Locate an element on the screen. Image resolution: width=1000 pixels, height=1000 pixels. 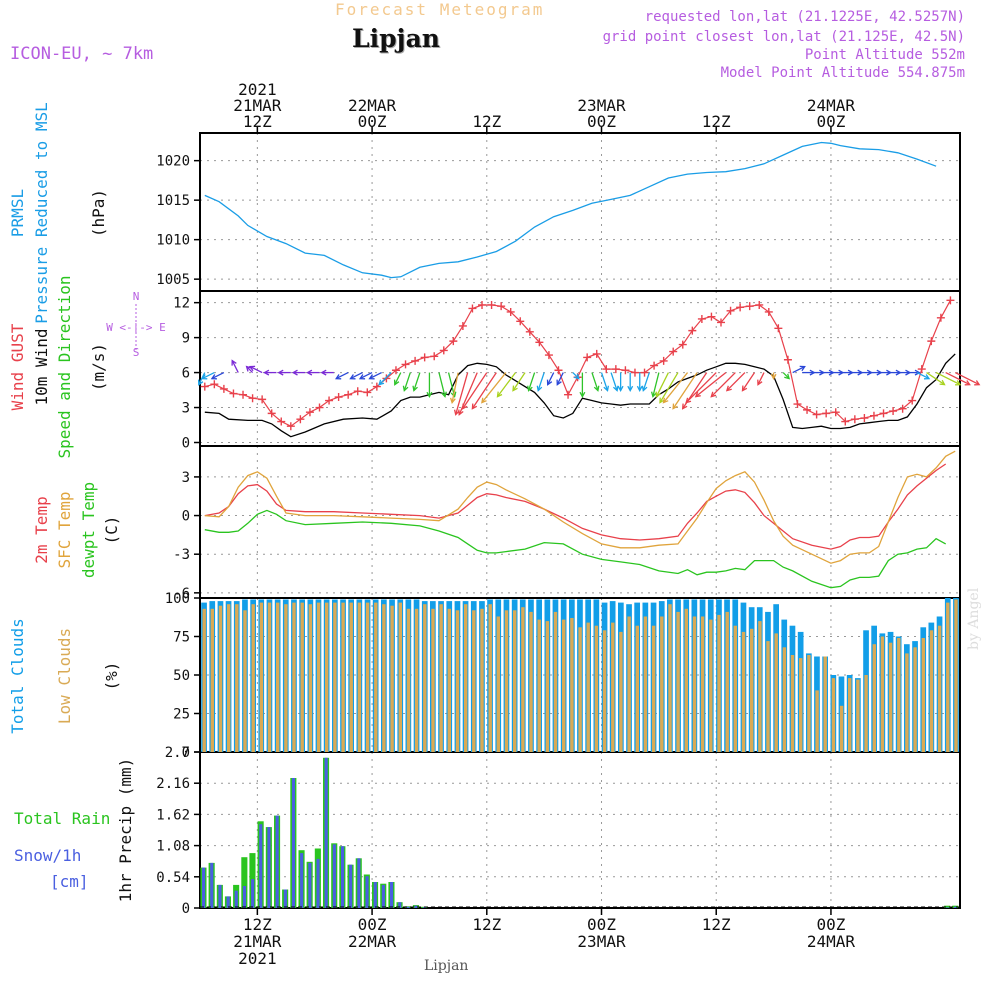
temp-label-sfc: SFC Temp is located at coordinates (64, 529).